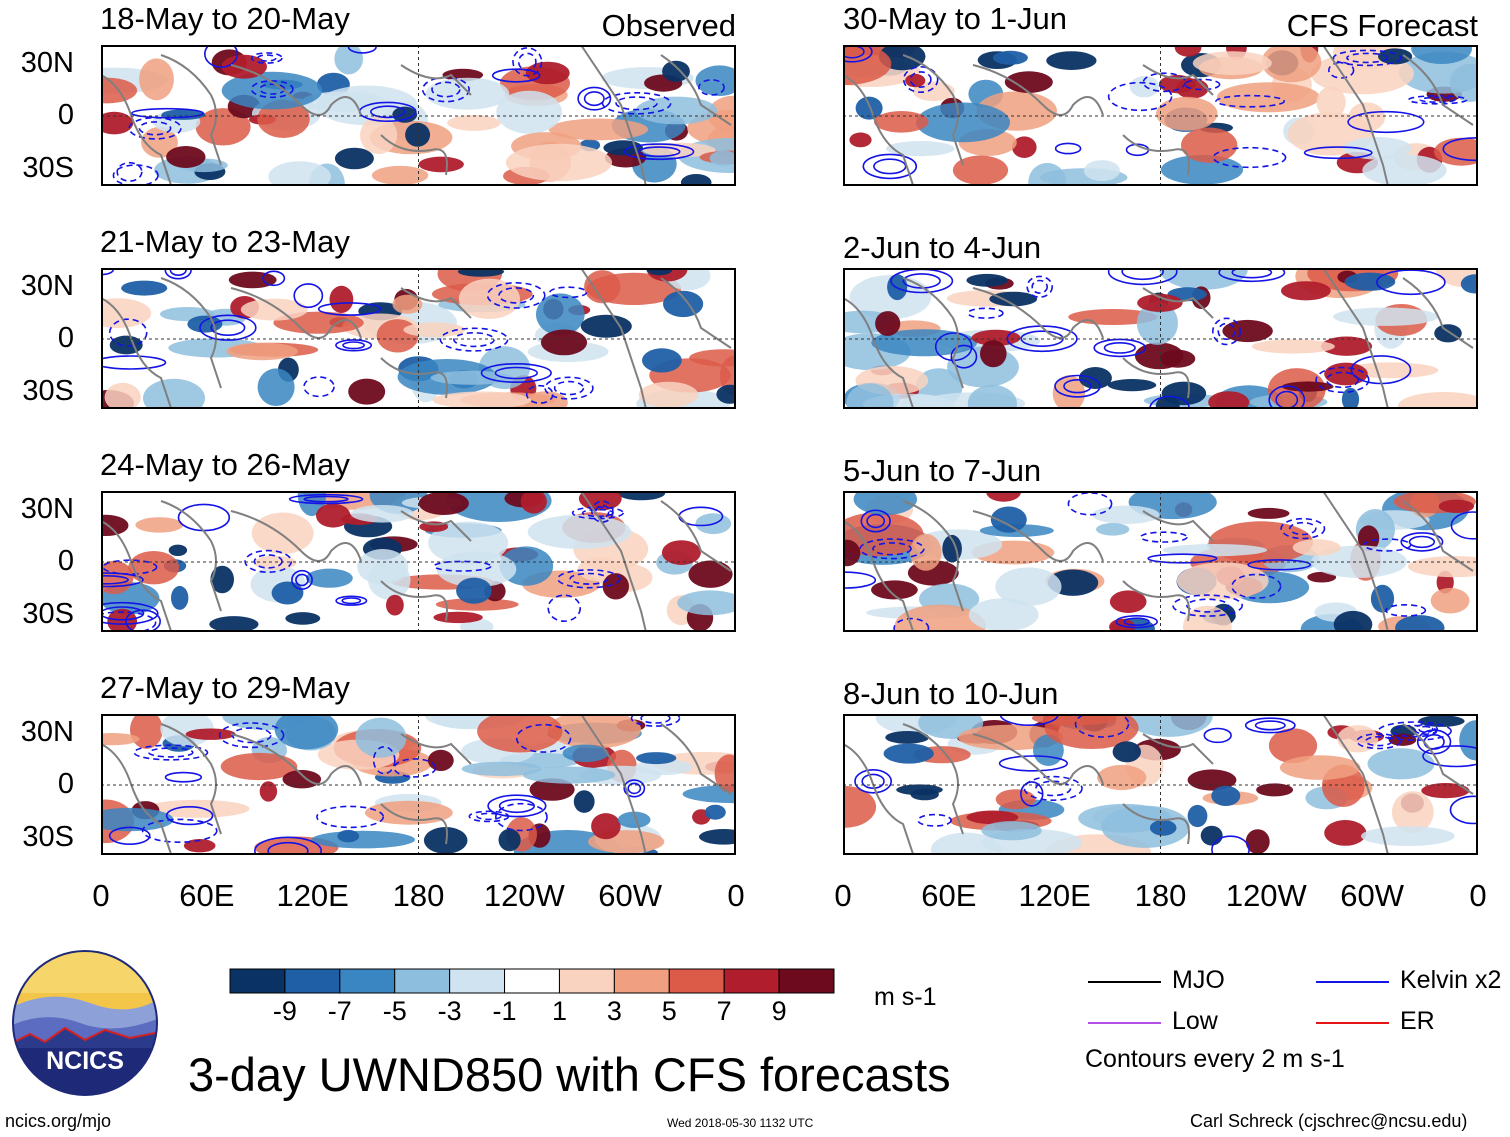 This screenshot has width=1510, height=1137. Describe the element at coordinates (504, 1011) in the screenshot. I see `colorbar-label: -1` at that location.